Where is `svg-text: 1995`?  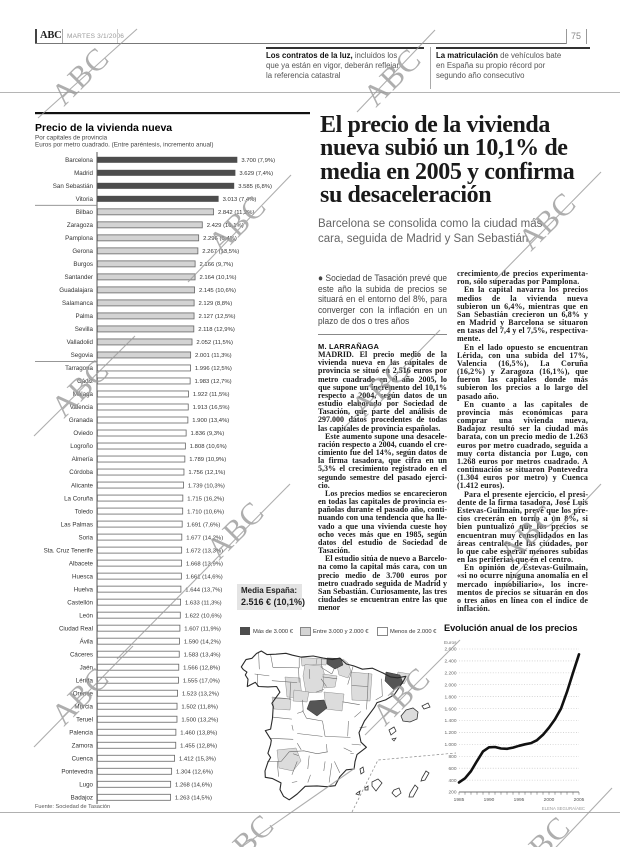 svg-text: 1995 is located at coordinates (519, 800).